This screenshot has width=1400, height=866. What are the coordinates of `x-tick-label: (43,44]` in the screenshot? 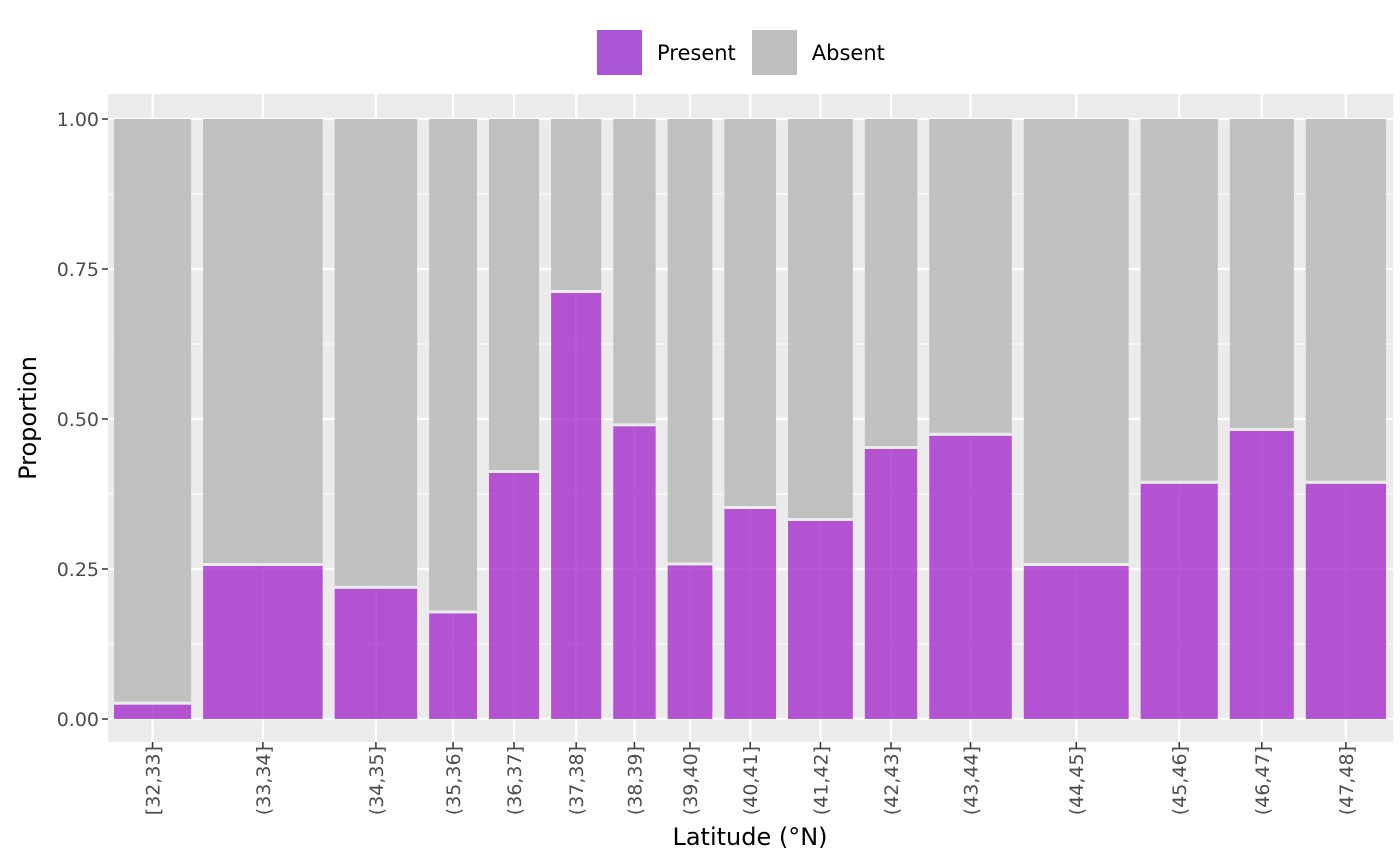 It's located at (972, 780).